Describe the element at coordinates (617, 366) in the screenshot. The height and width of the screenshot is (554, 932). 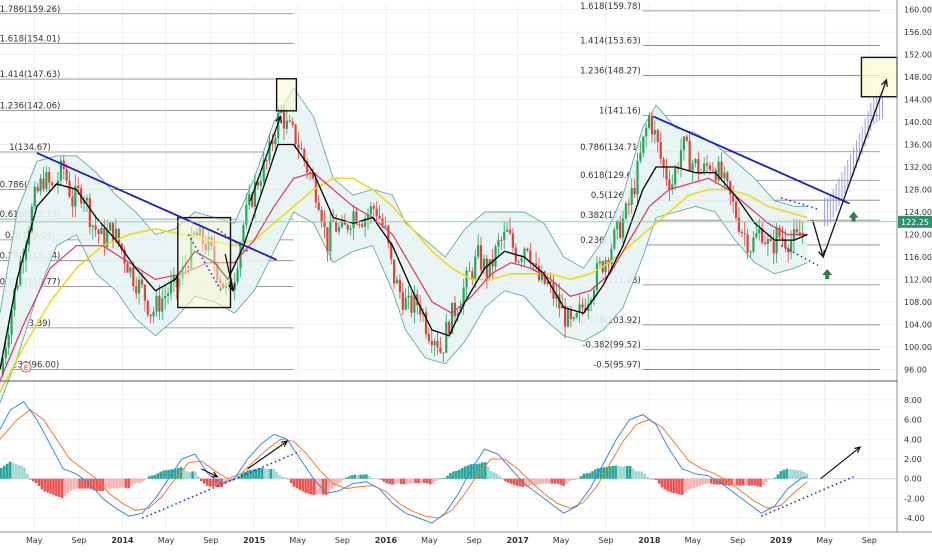
I see `fib-level-label: -0.5(95.97)` at that location.